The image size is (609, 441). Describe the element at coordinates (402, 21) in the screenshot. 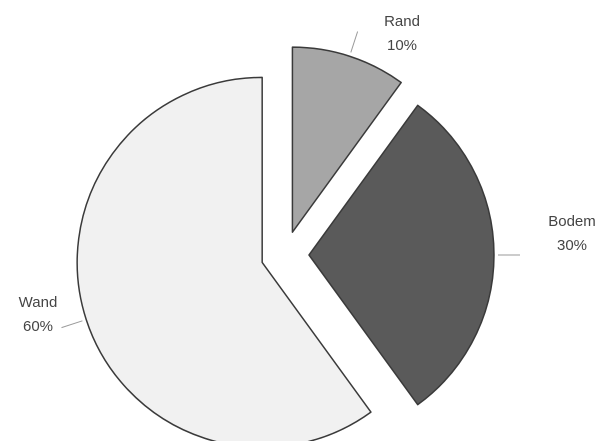

I see `slice-label-rand: Rand` at that location.